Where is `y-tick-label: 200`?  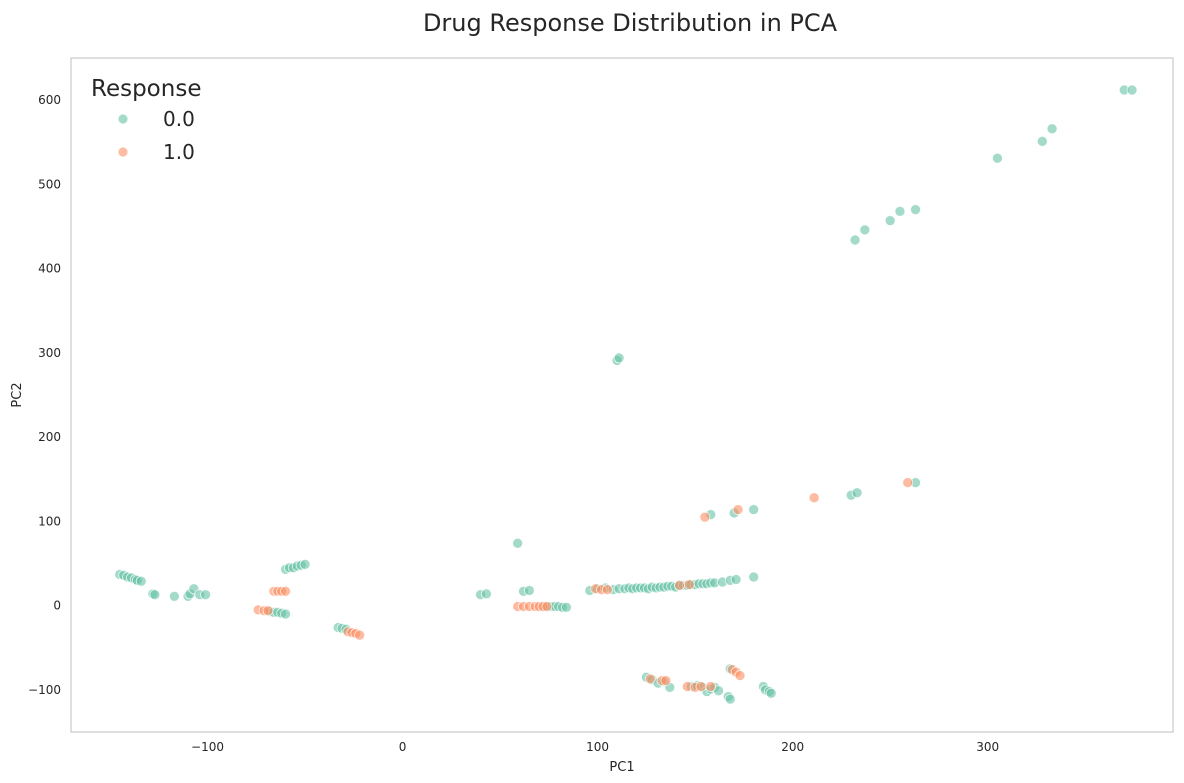 y-tick-label: 200 is located at coordinates (49, 437).